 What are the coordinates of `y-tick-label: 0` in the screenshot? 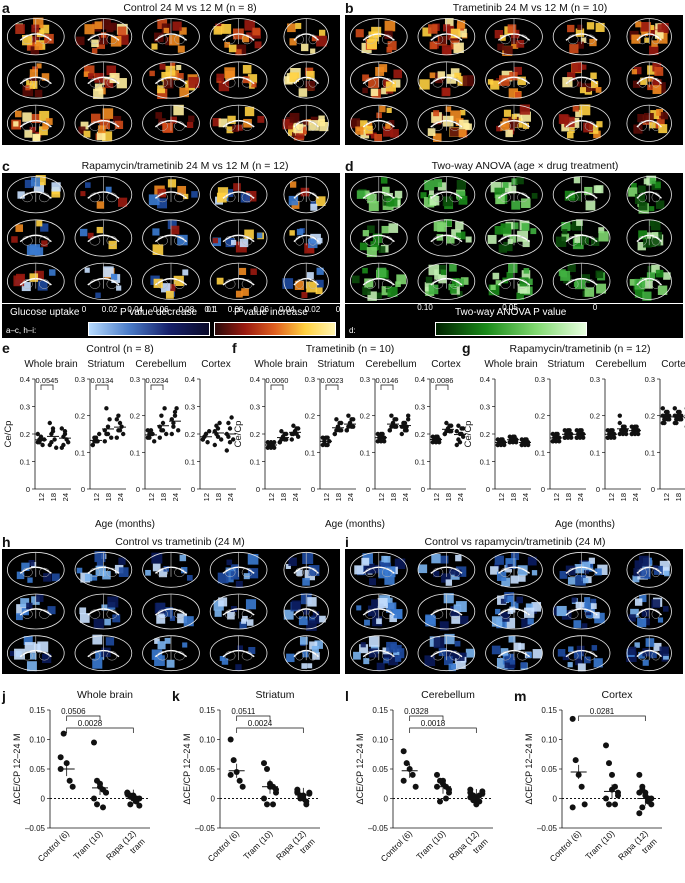 It's located at (138, 489).